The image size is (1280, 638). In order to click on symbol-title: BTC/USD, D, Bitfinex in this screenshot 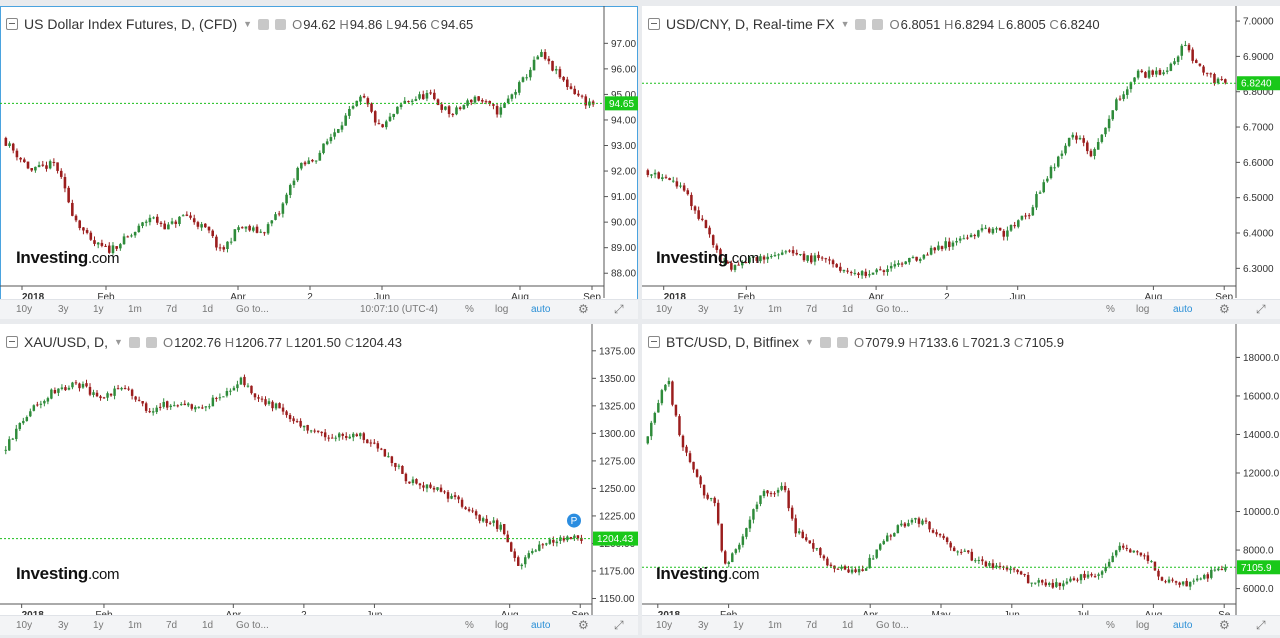, I will do `click(733, 342)`.